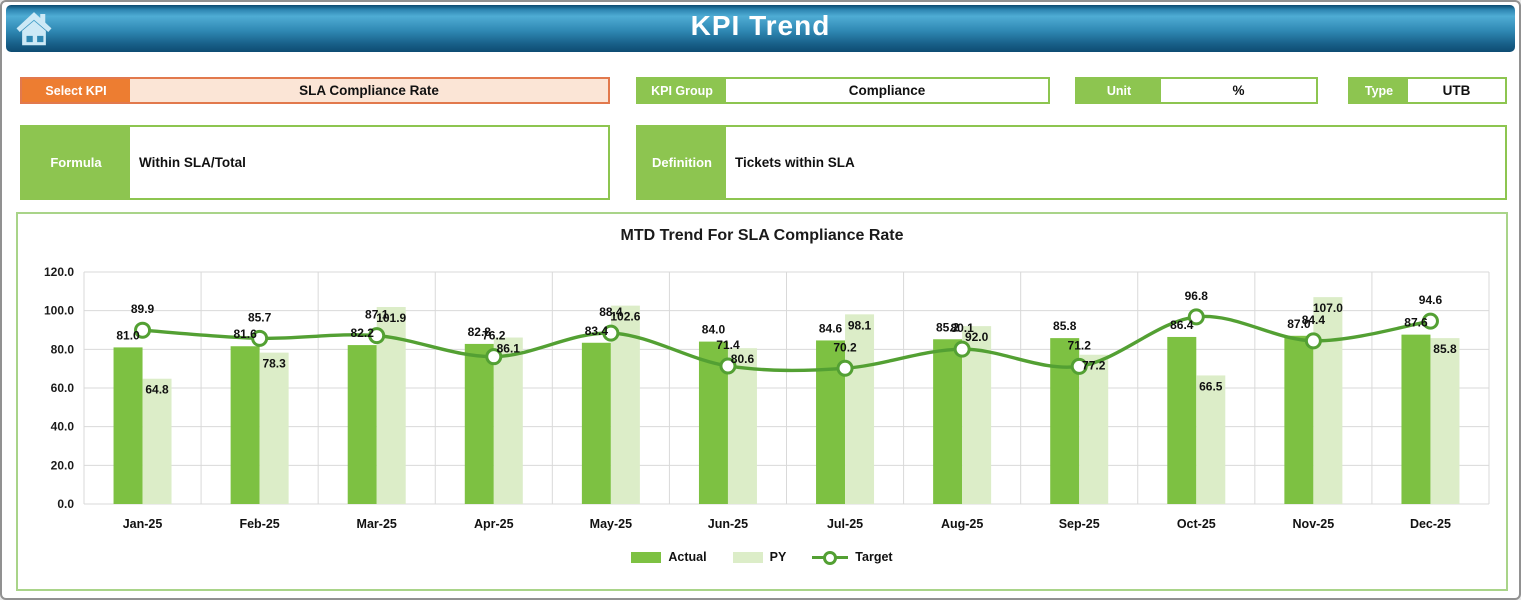 The height and width of the screenshot is (600, 1521). Describe the element at coordinates (597, 331) in the screenshot. I see `label-actual: 83.4` at that location.